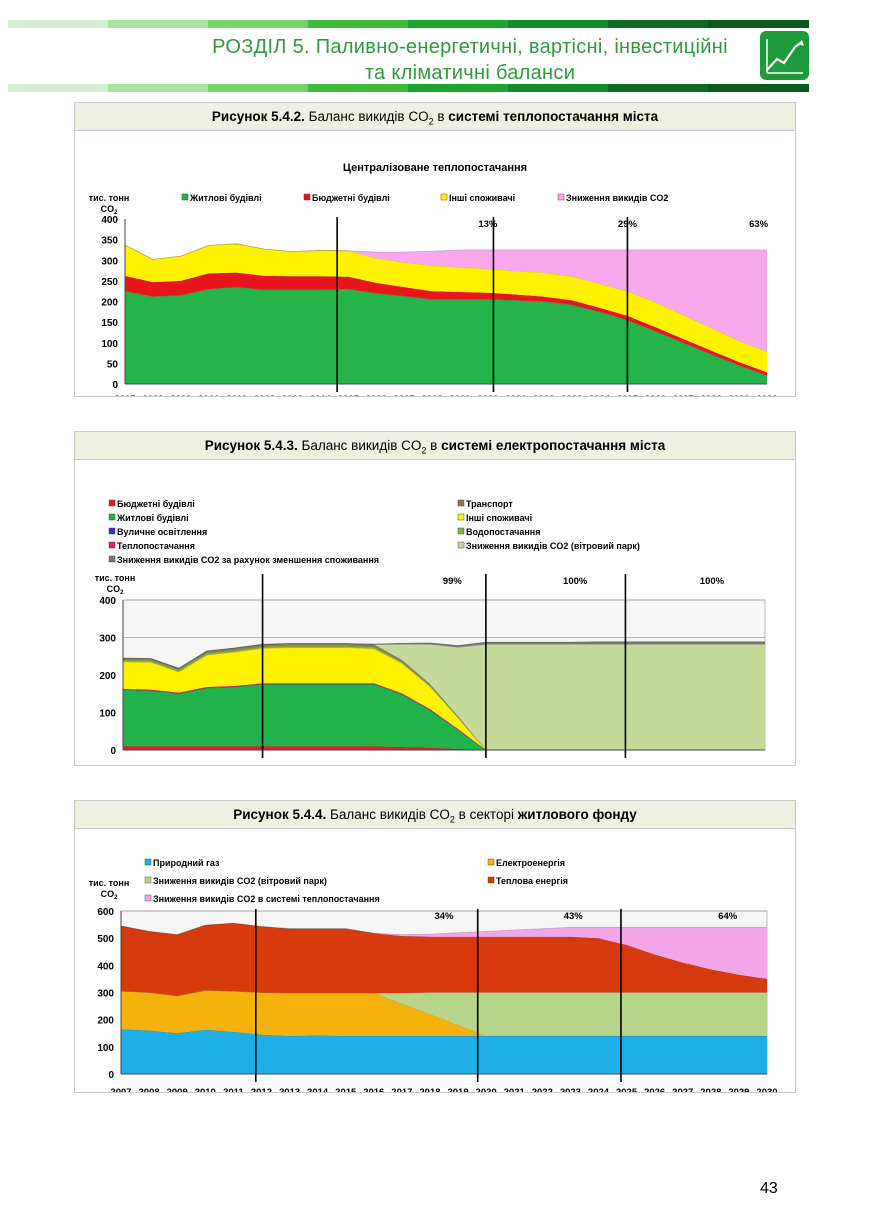  I want to click on y-tick-label: 500, so click(105, 939).